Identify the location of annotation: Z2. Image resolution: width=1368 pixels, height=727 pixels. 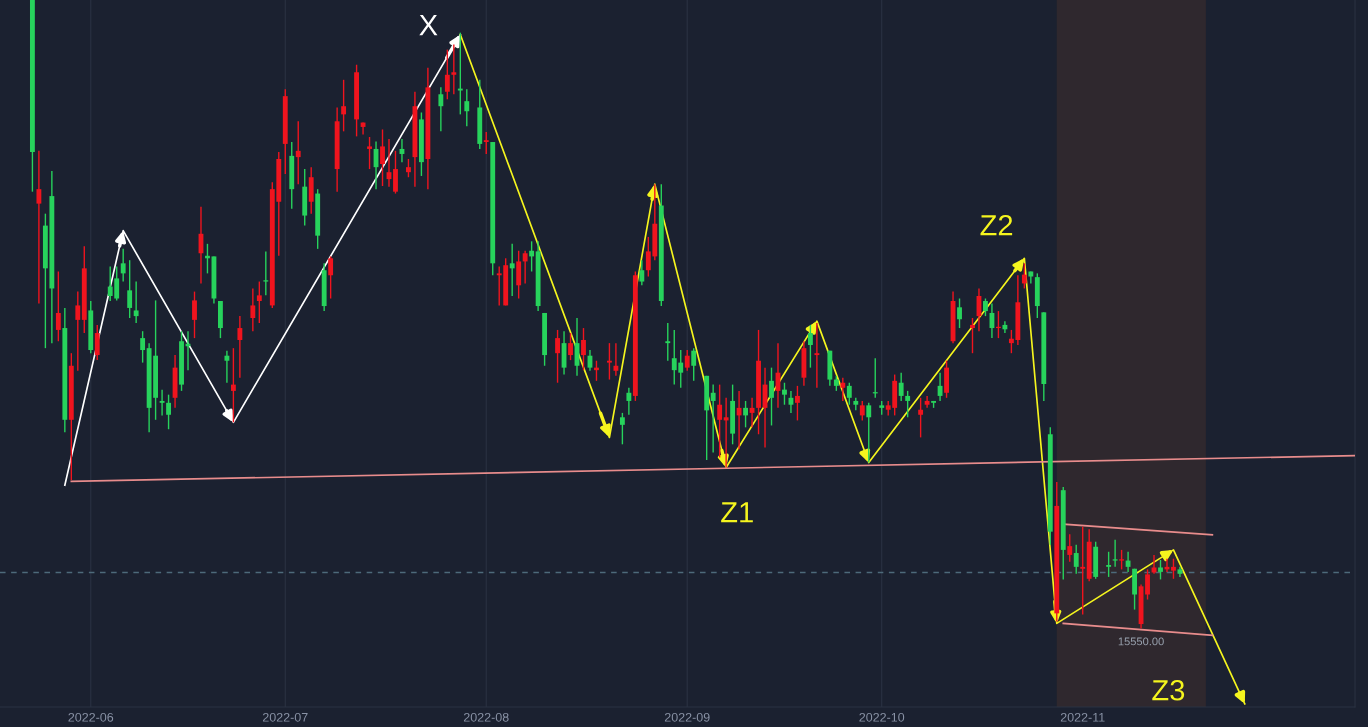
(996, 225).